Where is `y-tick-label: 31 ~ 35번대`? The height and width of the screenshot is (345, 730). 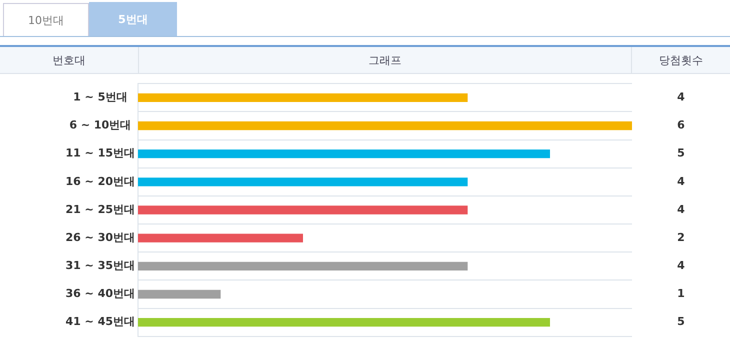 y-tick-label: 31 ~ 35번대 is located at coordinates (101, 265).